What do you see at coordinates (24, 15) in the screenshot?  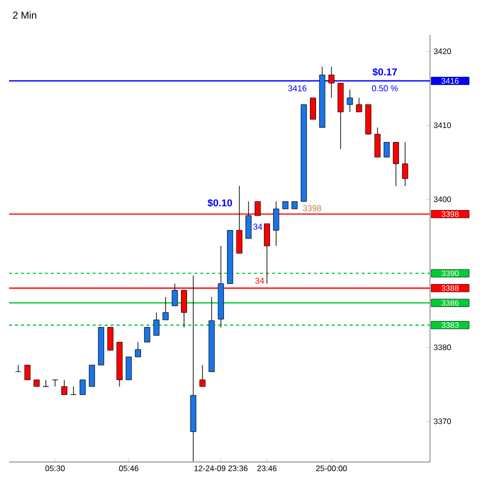 I see `chart-title: 2 Min` at bounding box center [24, 15].